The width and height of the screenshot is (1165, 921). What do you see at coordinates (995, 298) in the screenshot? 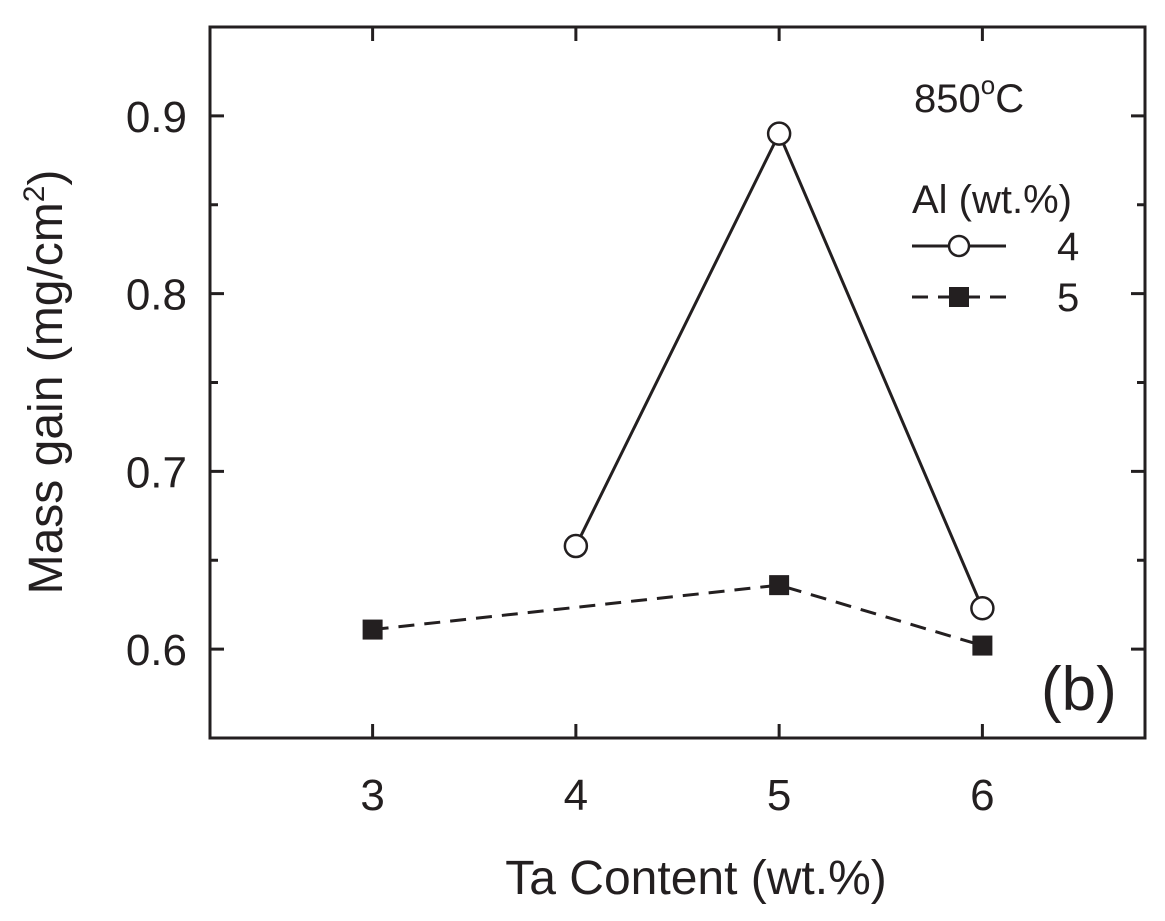
I see `legend-entry-5: 5` at bounding box center [995, 298].